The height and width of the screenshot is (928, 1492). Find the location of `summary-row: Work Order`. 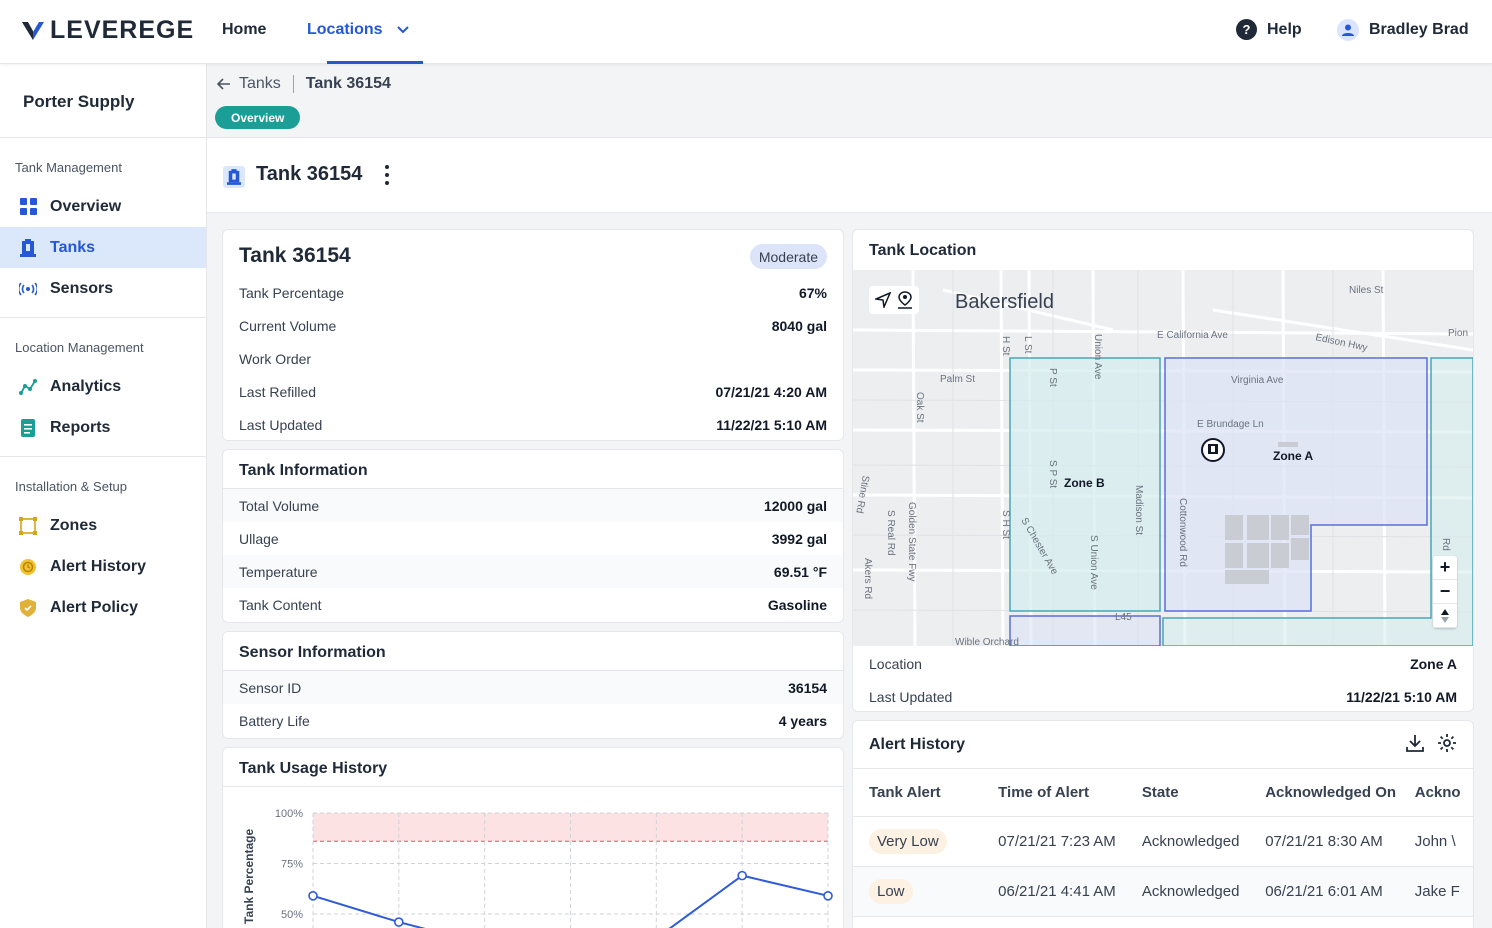

summary-row: Work Order is located at coordinates (533, 358).